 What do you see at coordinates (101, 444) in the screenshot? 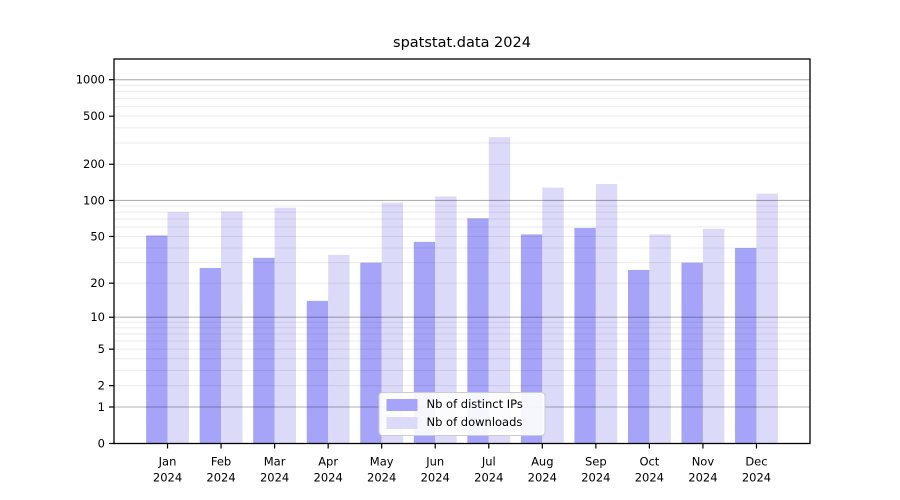
I see `y-tick-label: 0` at bounding box center [101, 444].